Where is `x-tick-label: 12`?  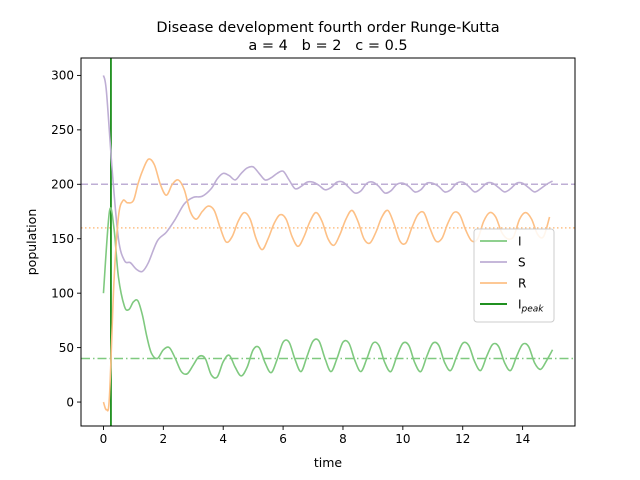 x-tick-label: 12 is located at coordinates (462, 439).